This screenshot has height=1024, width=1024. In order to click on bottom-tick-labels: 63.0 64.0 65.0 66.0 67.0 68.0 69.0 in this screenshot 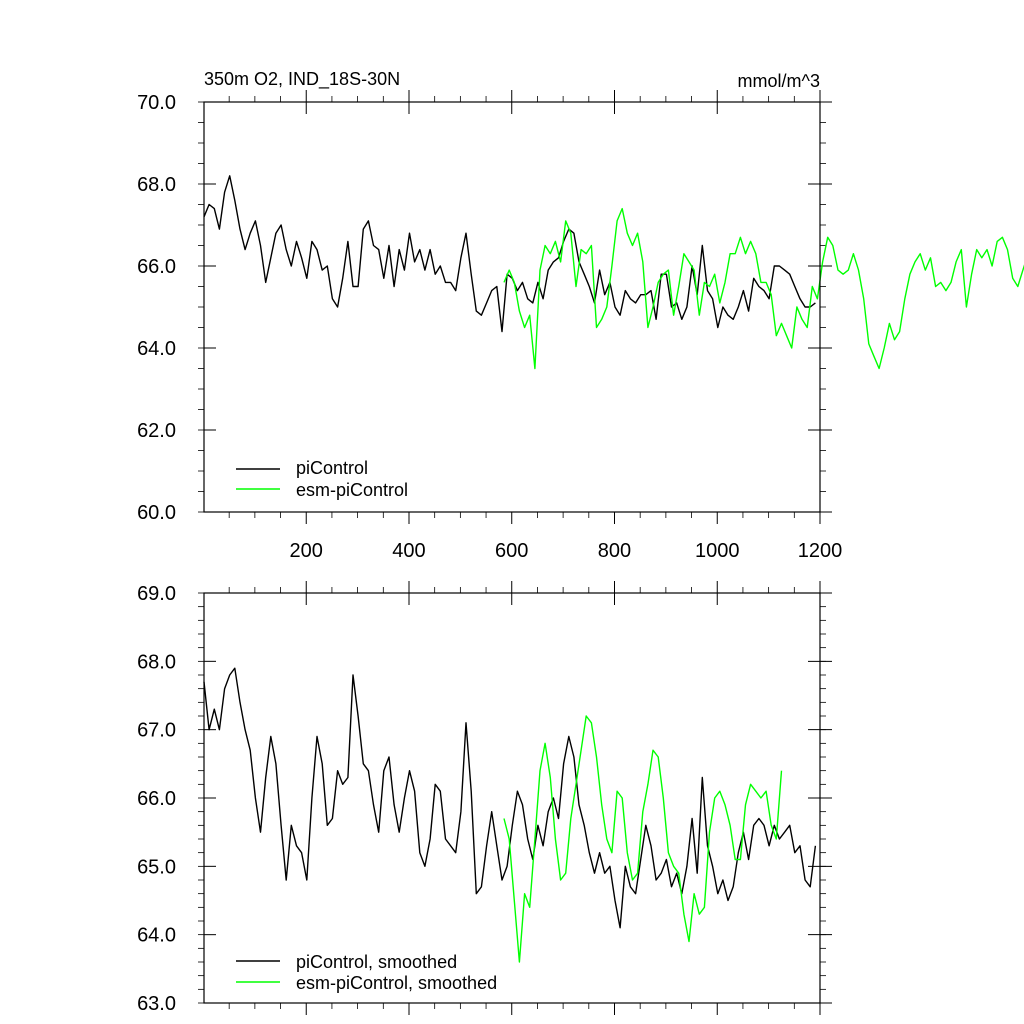, I will do `click(156, 799)`.